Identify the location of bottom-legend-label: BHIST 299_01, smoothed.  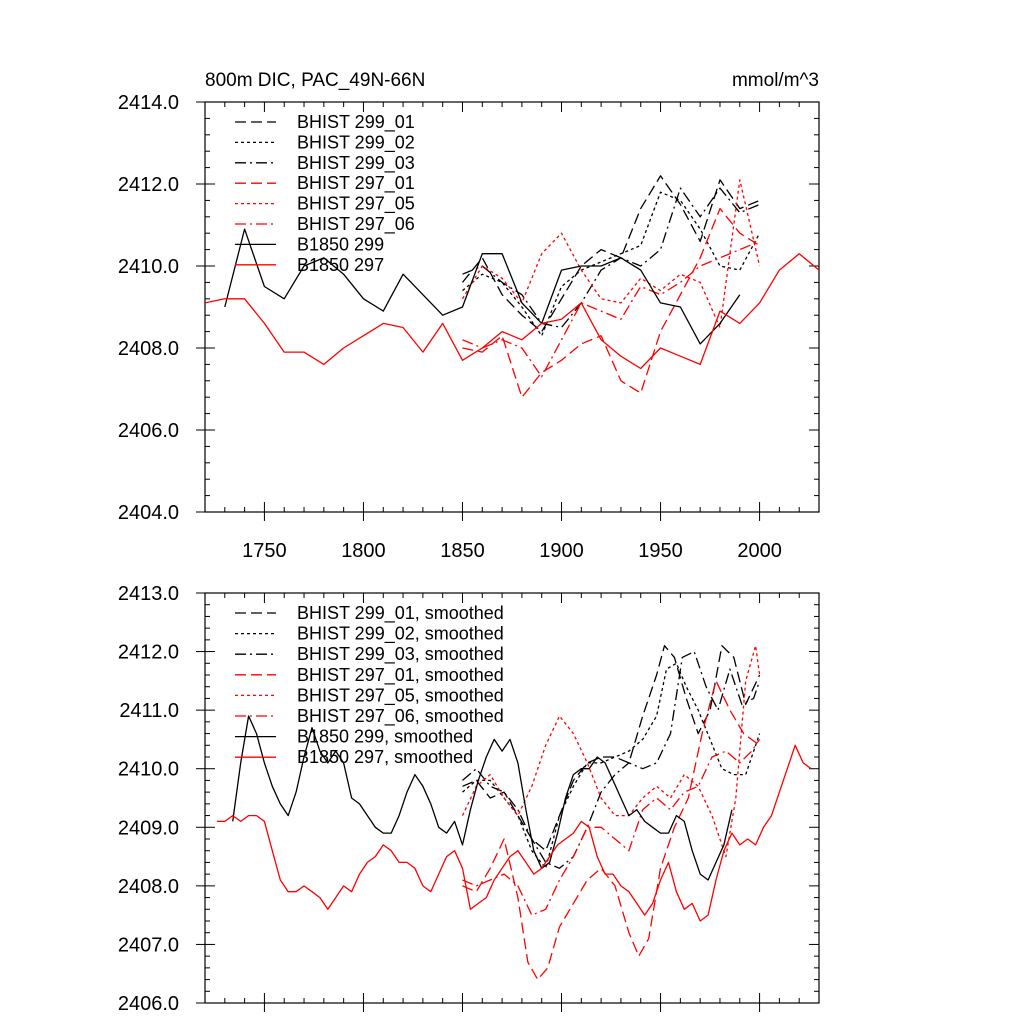
(400, 613).